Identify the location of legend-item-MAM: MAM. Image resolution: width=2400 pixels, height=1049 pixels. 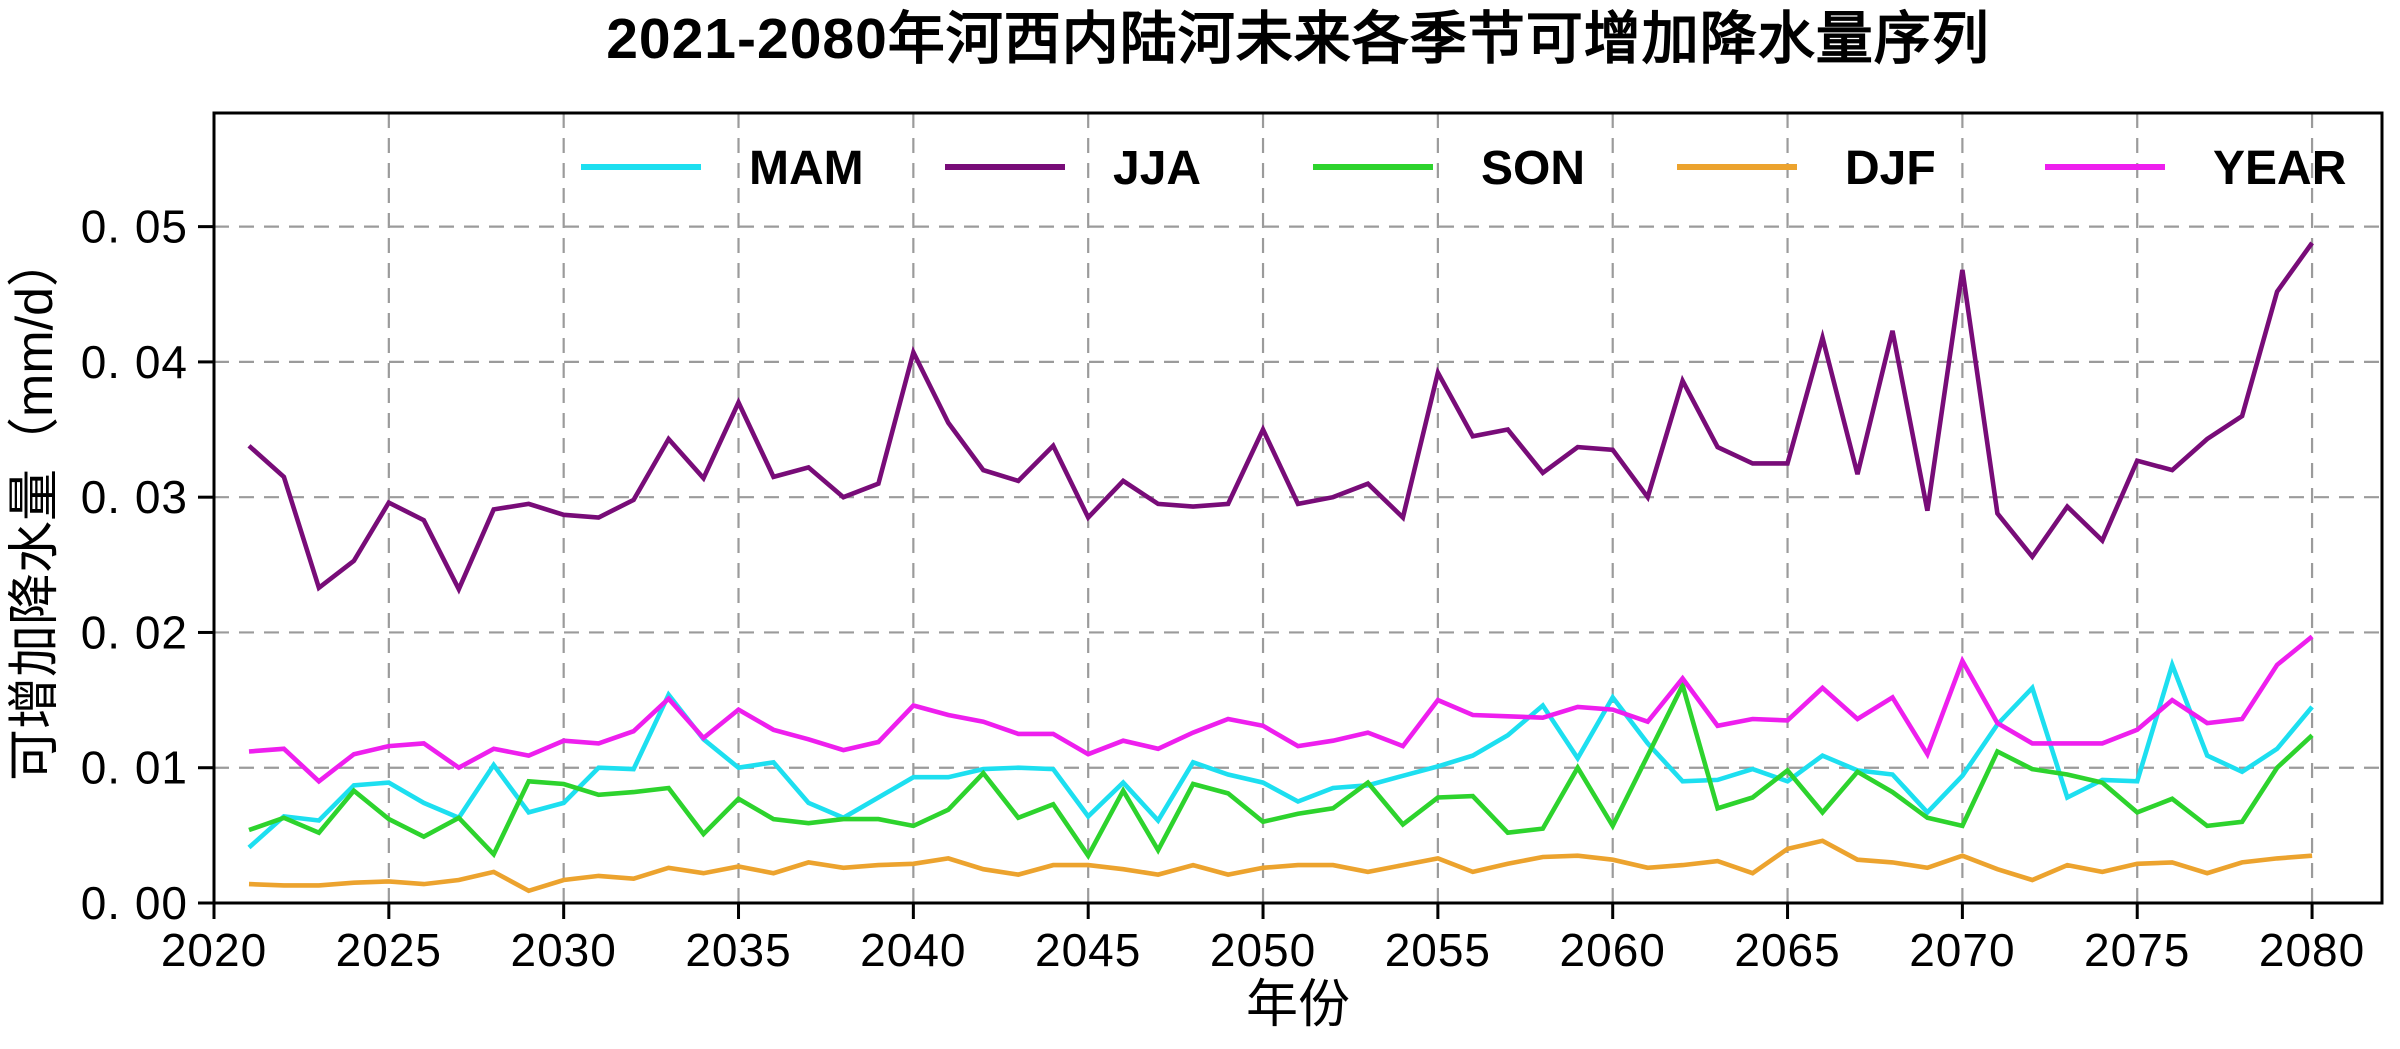
(722, 168).